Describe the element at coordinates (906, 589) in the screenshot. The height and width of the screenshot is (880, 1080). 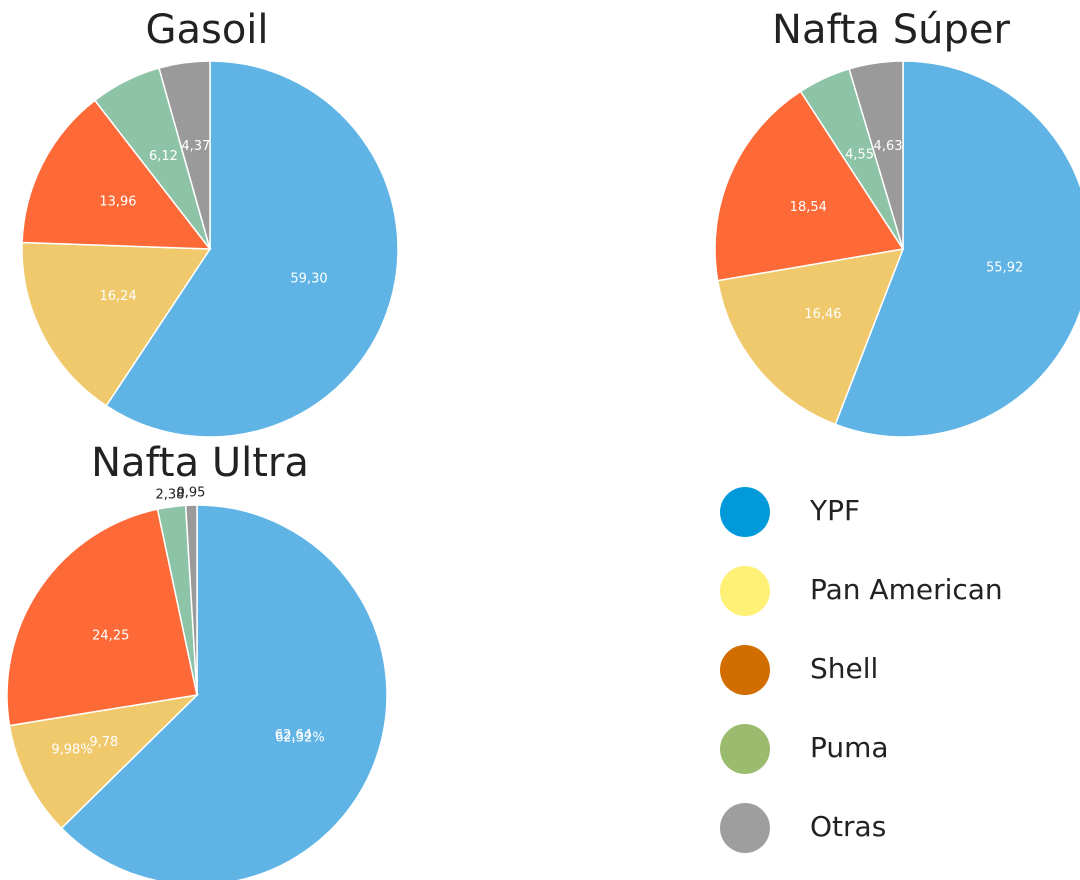
I see `legend-label: Pan American` at that location.